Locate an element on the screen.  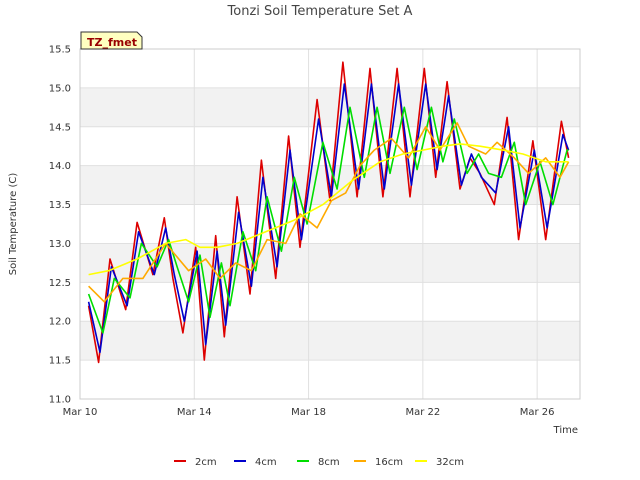
x-tick-label: Mar 22 is located at coordinates (422, 412).